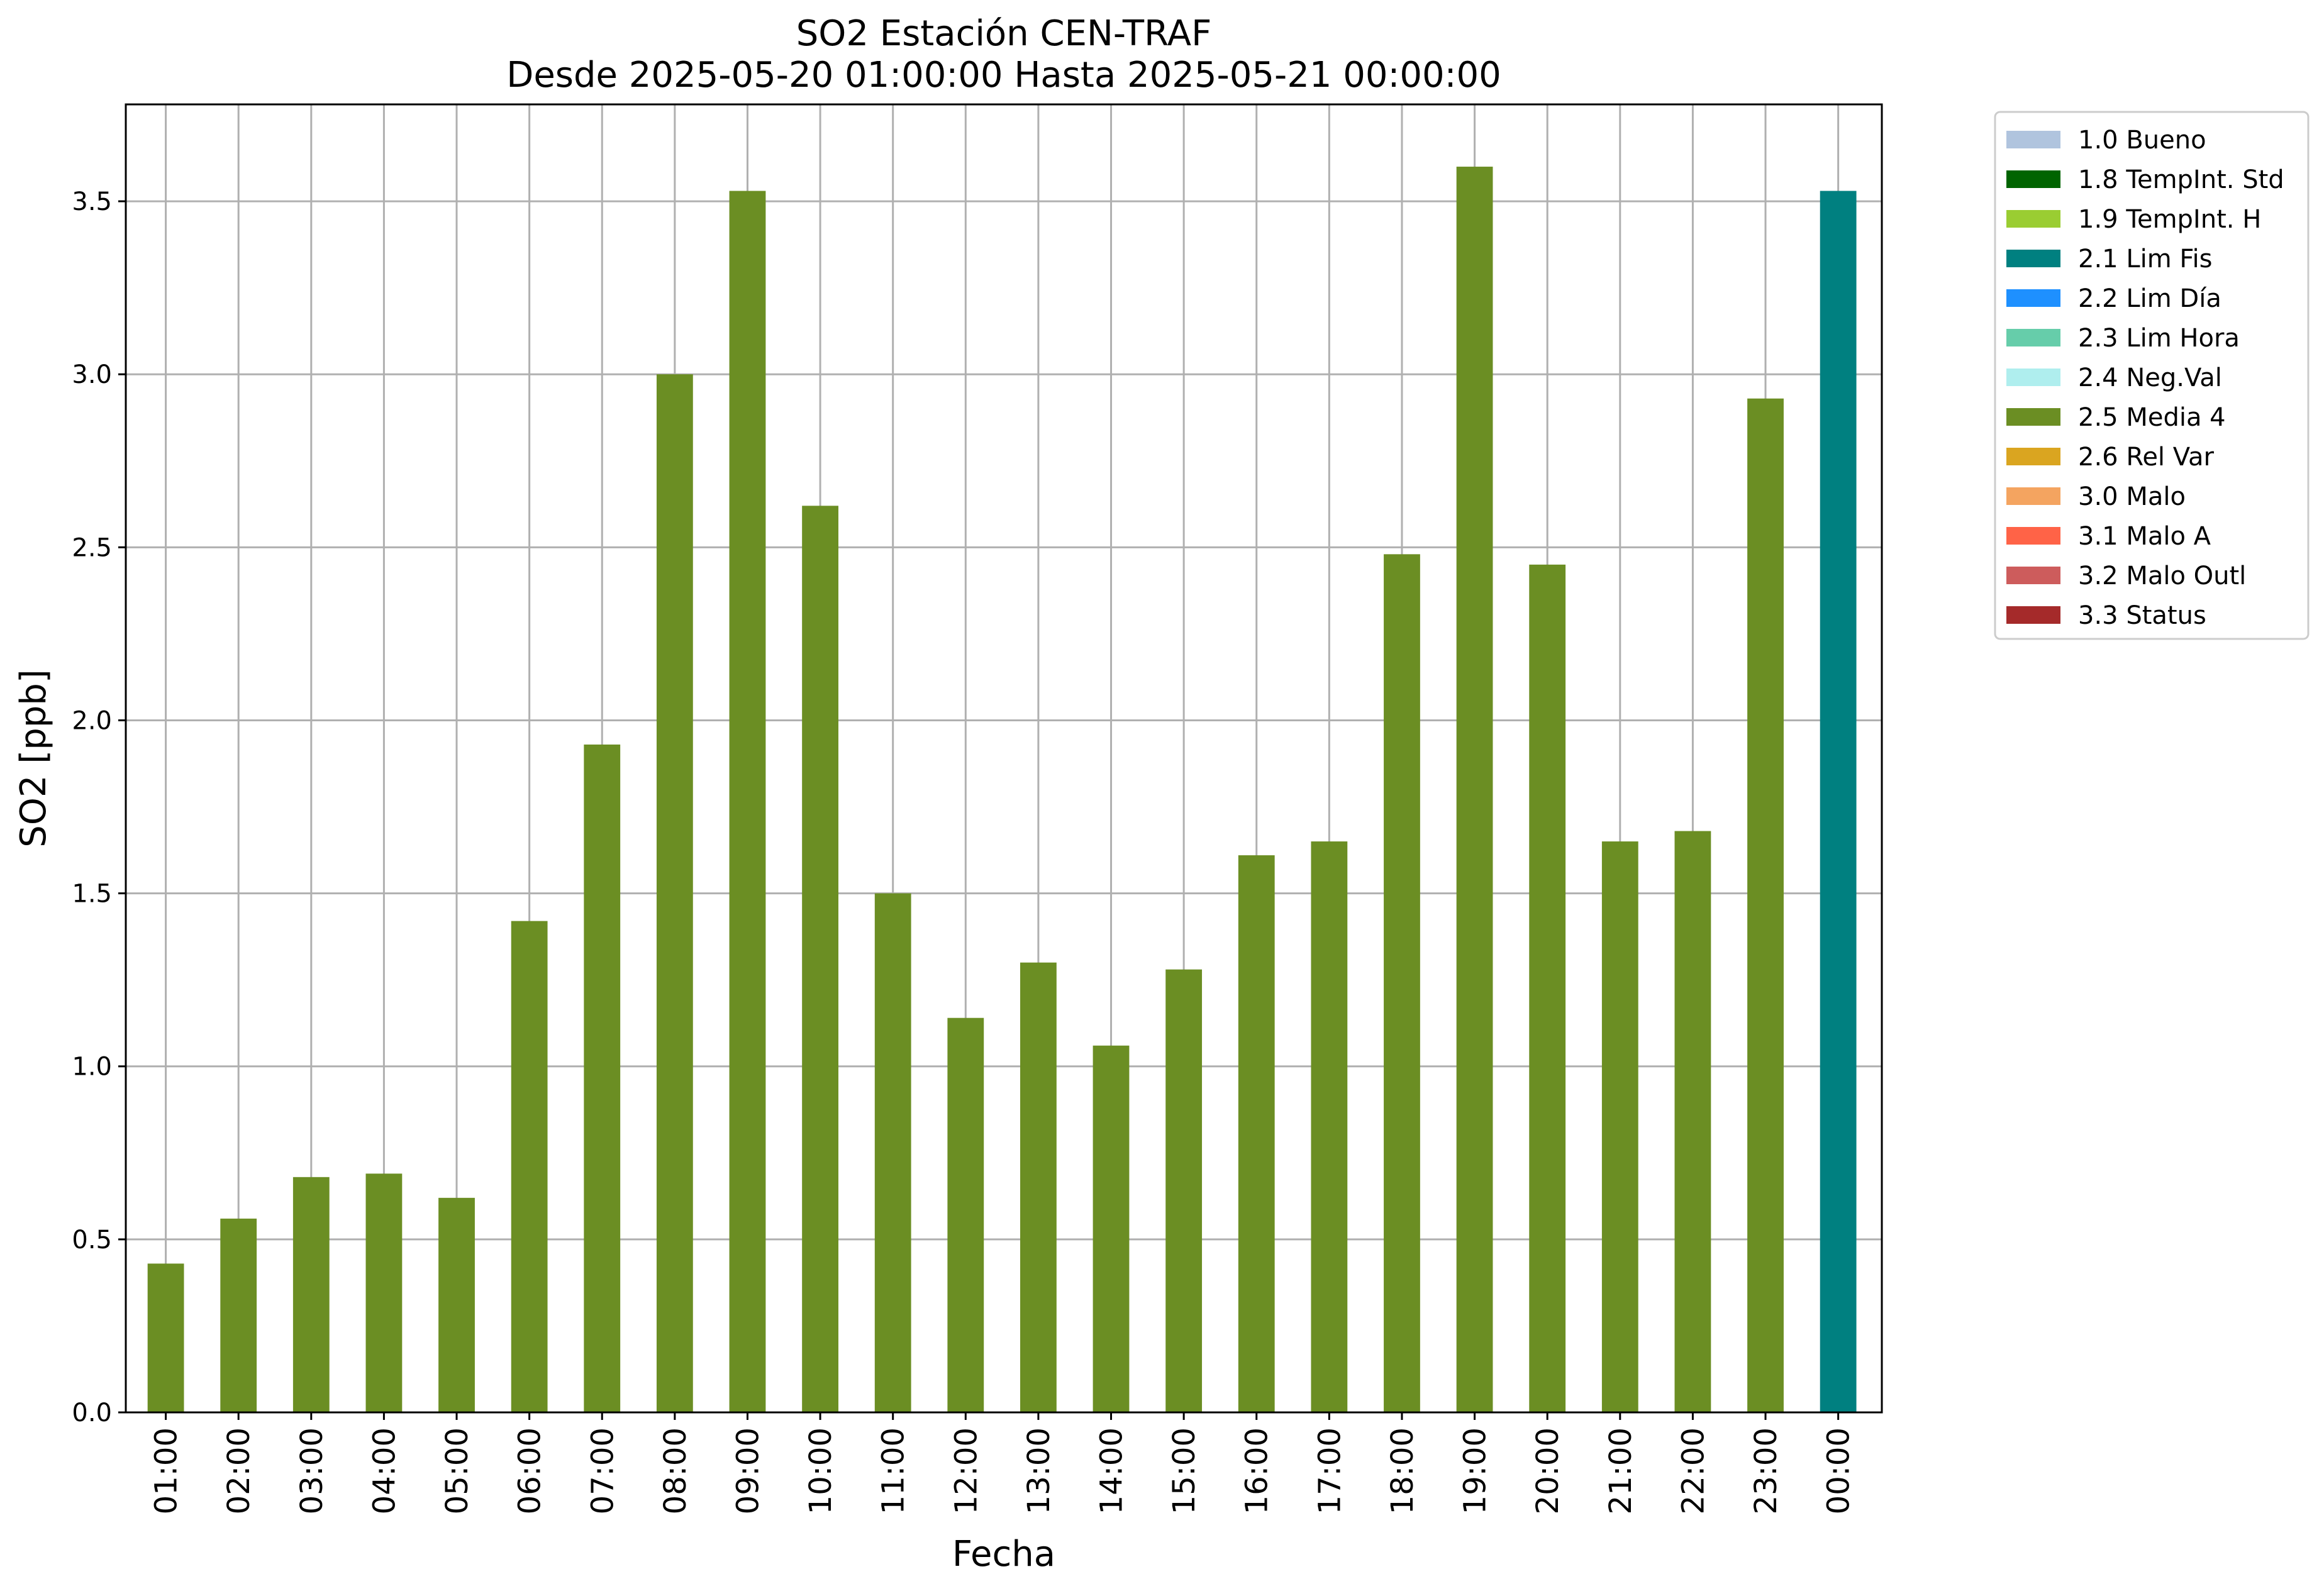  I want to click on legend-label: 2.4 Neg.Val, so click(2150, 378).